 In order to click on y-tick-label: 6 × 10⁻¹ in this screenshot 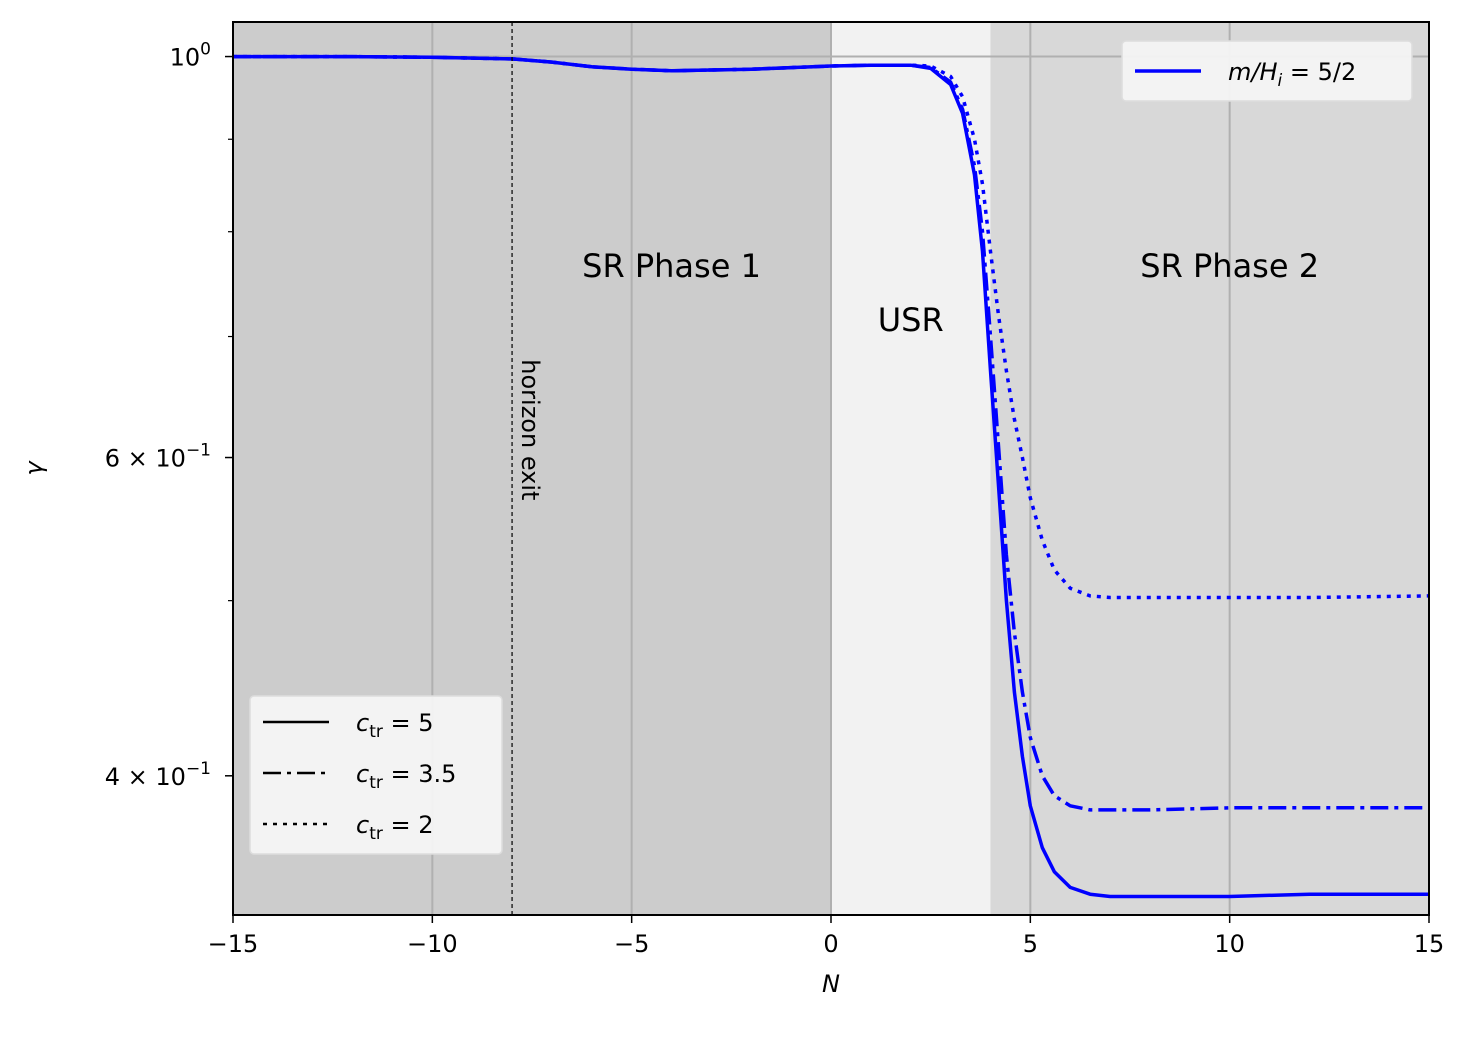, I will do `click(158, 457)`.